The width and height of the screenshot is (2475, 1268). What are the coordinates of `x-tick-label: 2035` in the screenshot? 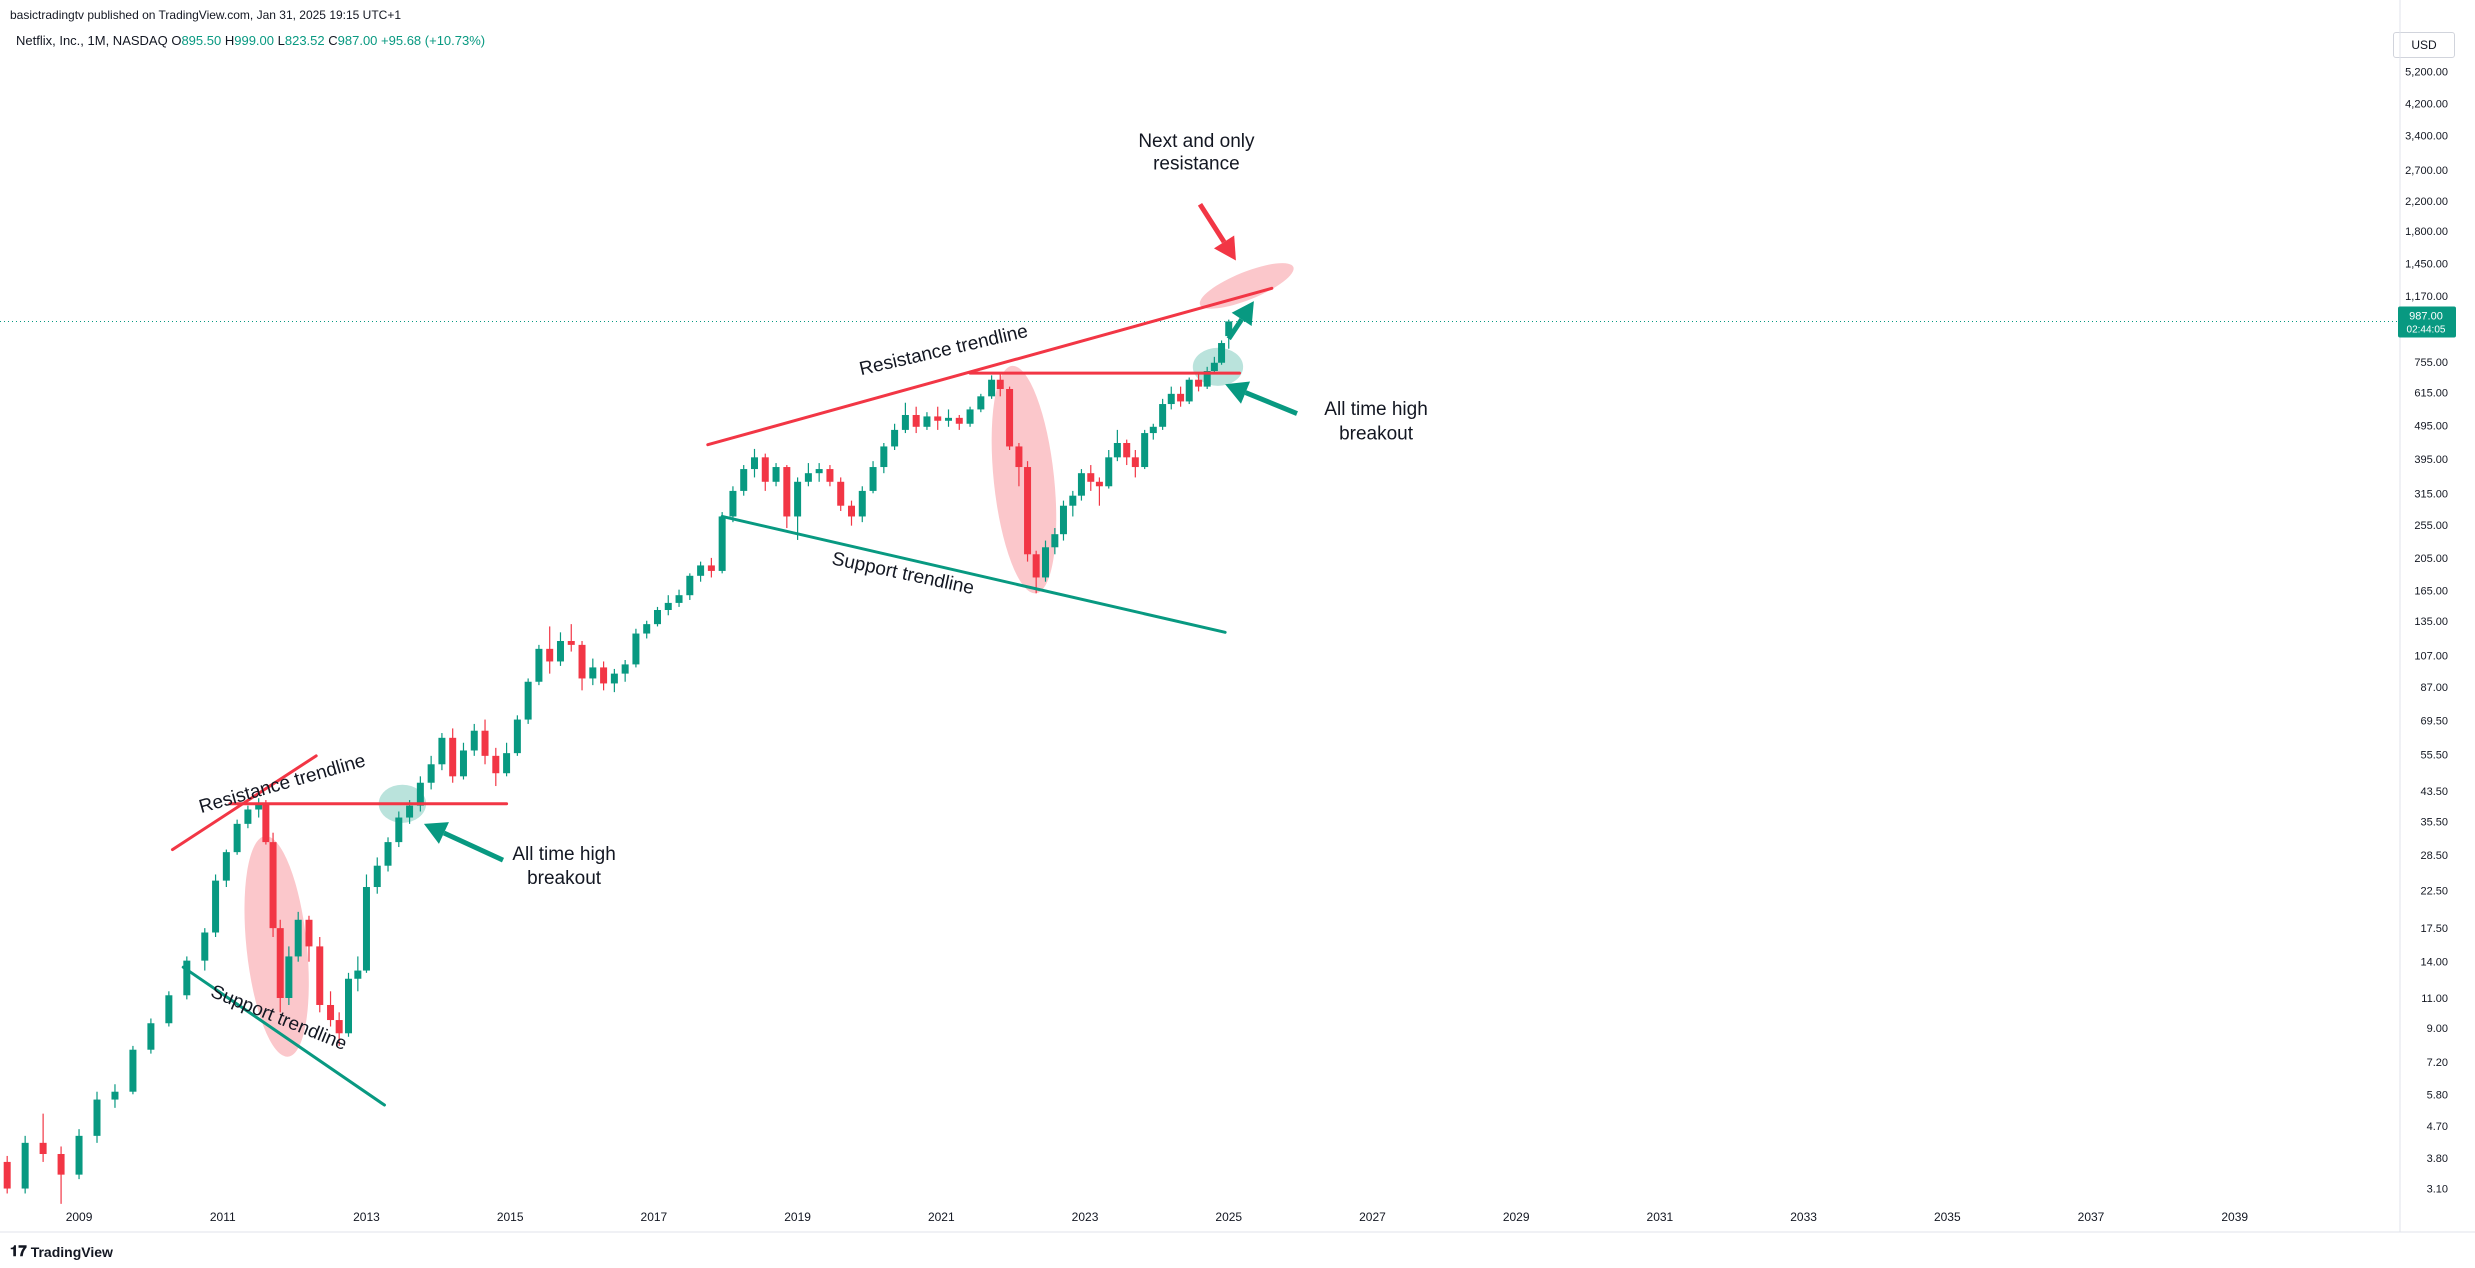 It's located at (1947, 1217).